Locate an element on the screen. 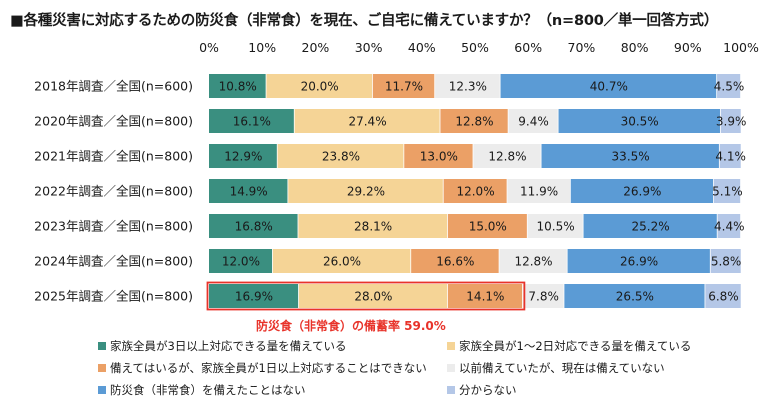 The width and height of the screenshot is (780, 408). data-label: 6.8% is located at coordinates (723, 297).